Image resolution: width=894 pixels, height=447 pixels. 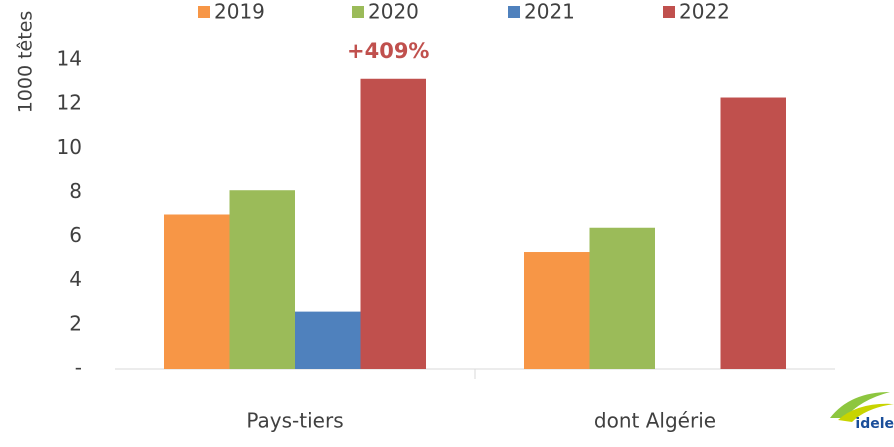 I want to click on y-tick-label: 10, so click(x=69, y=147).